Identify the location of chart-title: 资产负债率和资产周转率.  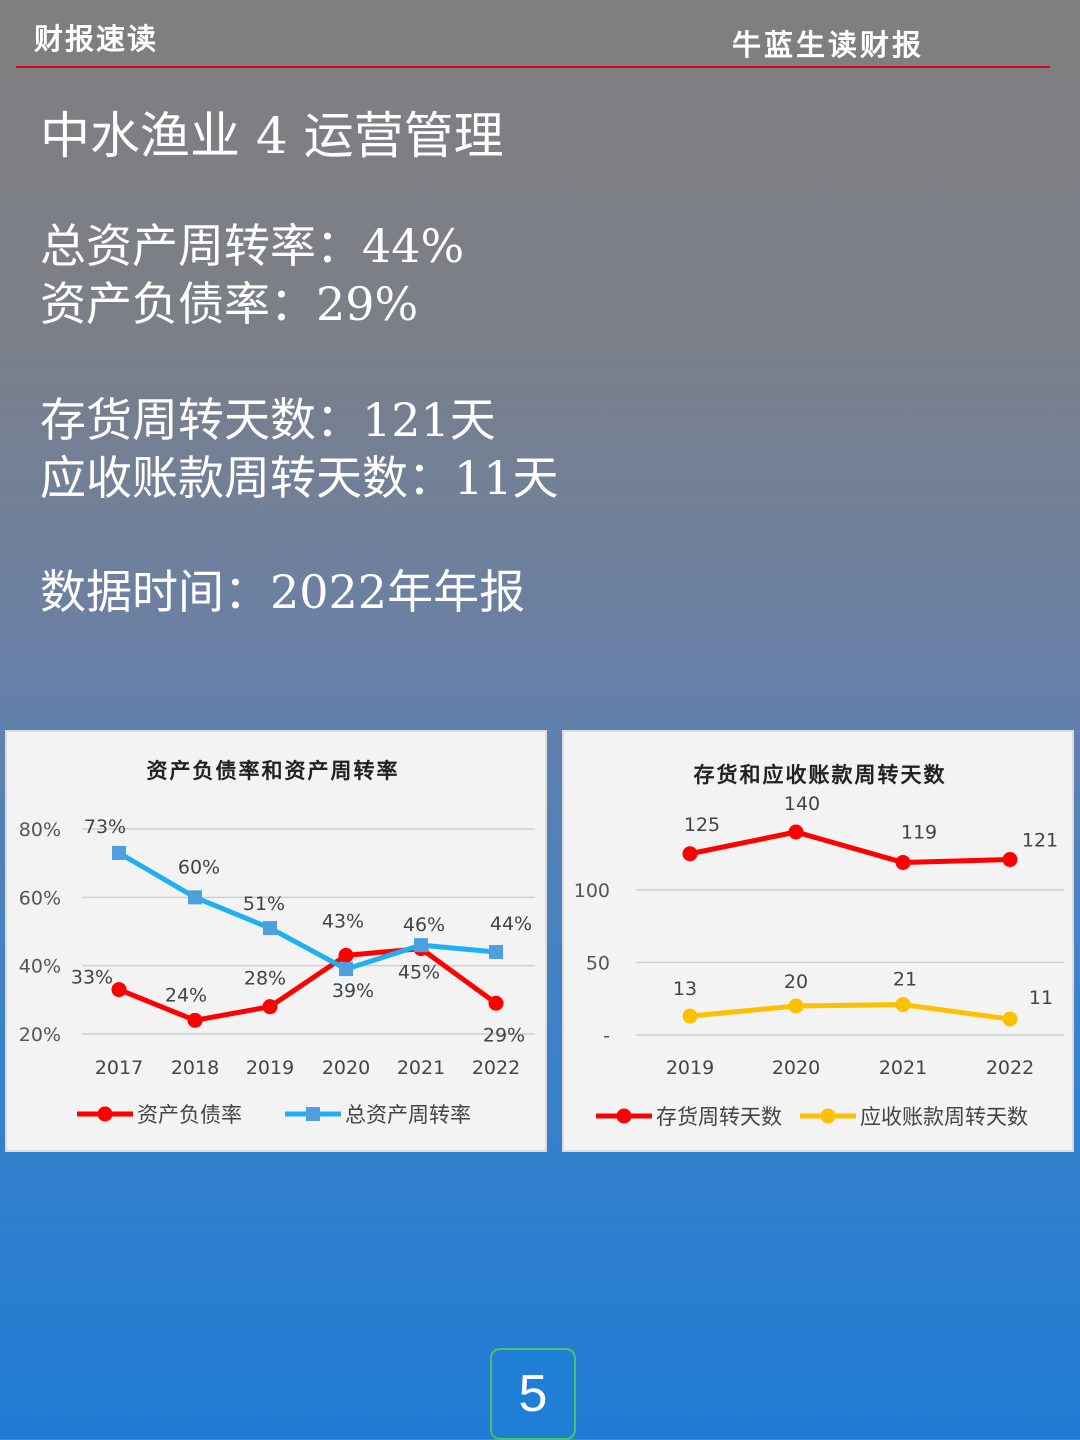
(273, 771).